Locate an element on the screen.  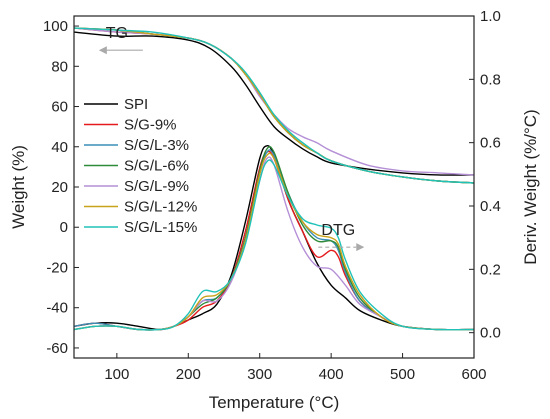
annotation-arrowhead-dtg is located at coordinates (360, 247).